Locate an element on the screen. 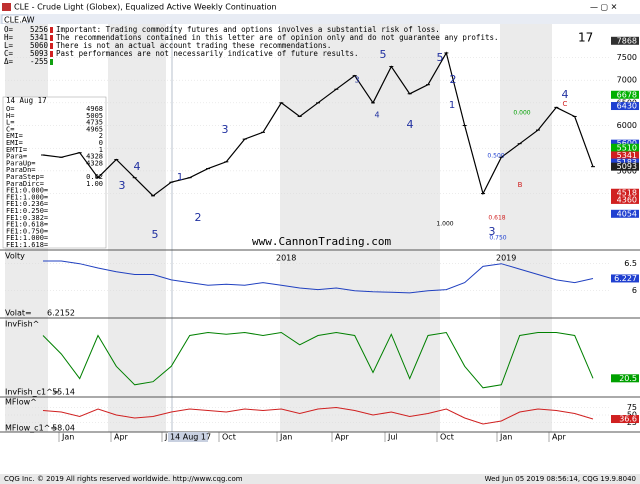 Image resolution: width=640 pixels, height=484 pixels. quote-label: C= is located at coordinates (9, 53).